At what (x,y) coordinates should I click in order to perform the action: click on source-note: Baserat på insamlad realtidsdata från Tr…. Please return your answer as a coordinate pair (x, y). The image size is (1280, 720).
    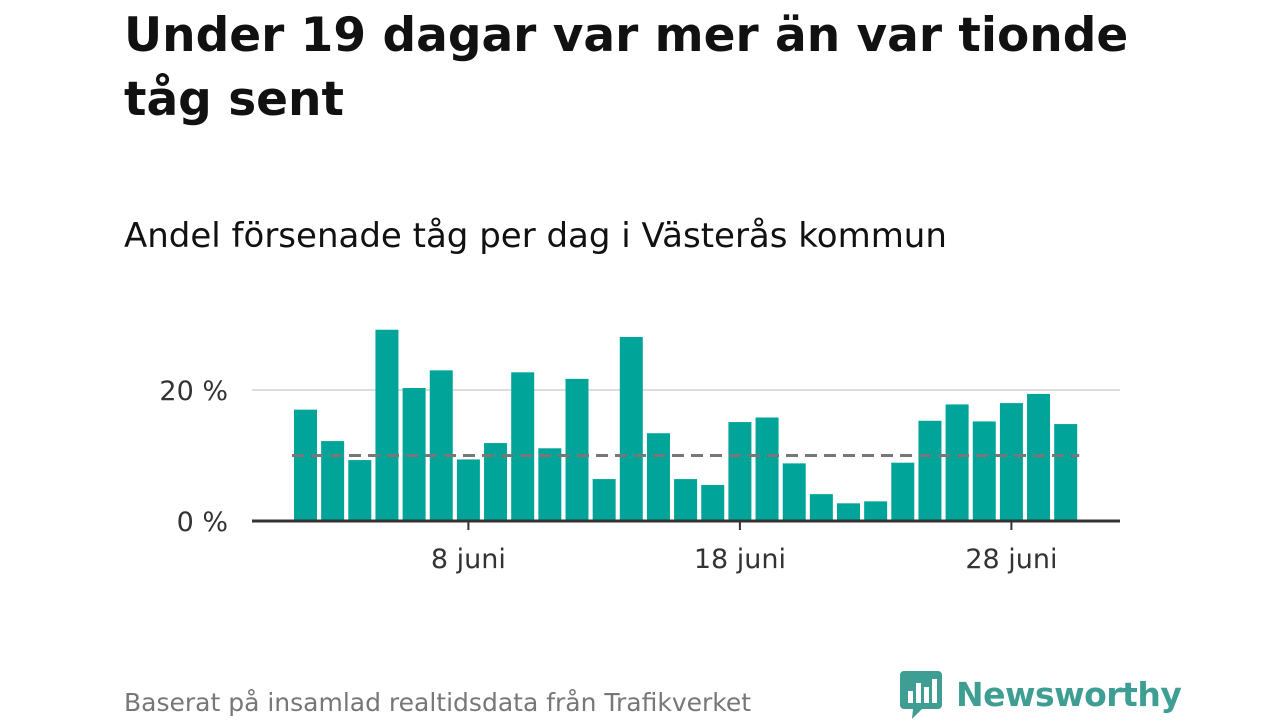
    Looking at the image, I should click on (438, 702).